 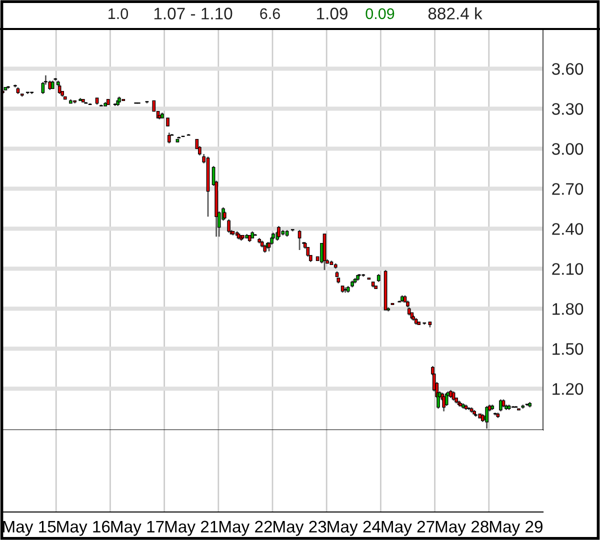 I want to click on x-tick-label: May 17, so click(x=137, y=528).